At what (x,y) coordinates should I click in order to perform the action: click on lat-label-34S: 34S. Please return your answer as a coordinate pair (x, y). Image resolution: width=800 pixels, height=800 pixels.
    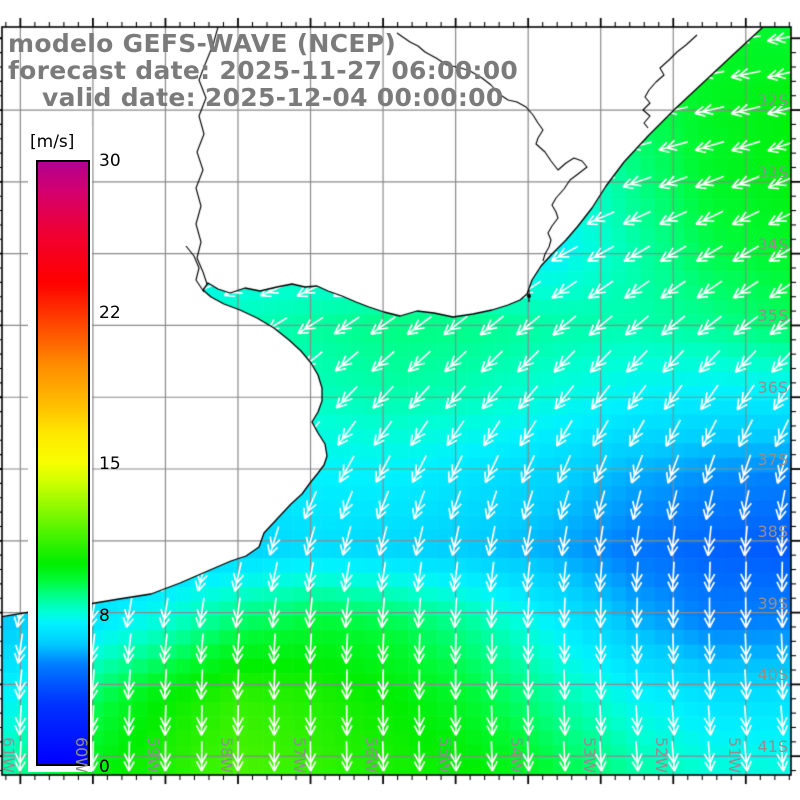
    Looking at the image, I should click on (772, 244).